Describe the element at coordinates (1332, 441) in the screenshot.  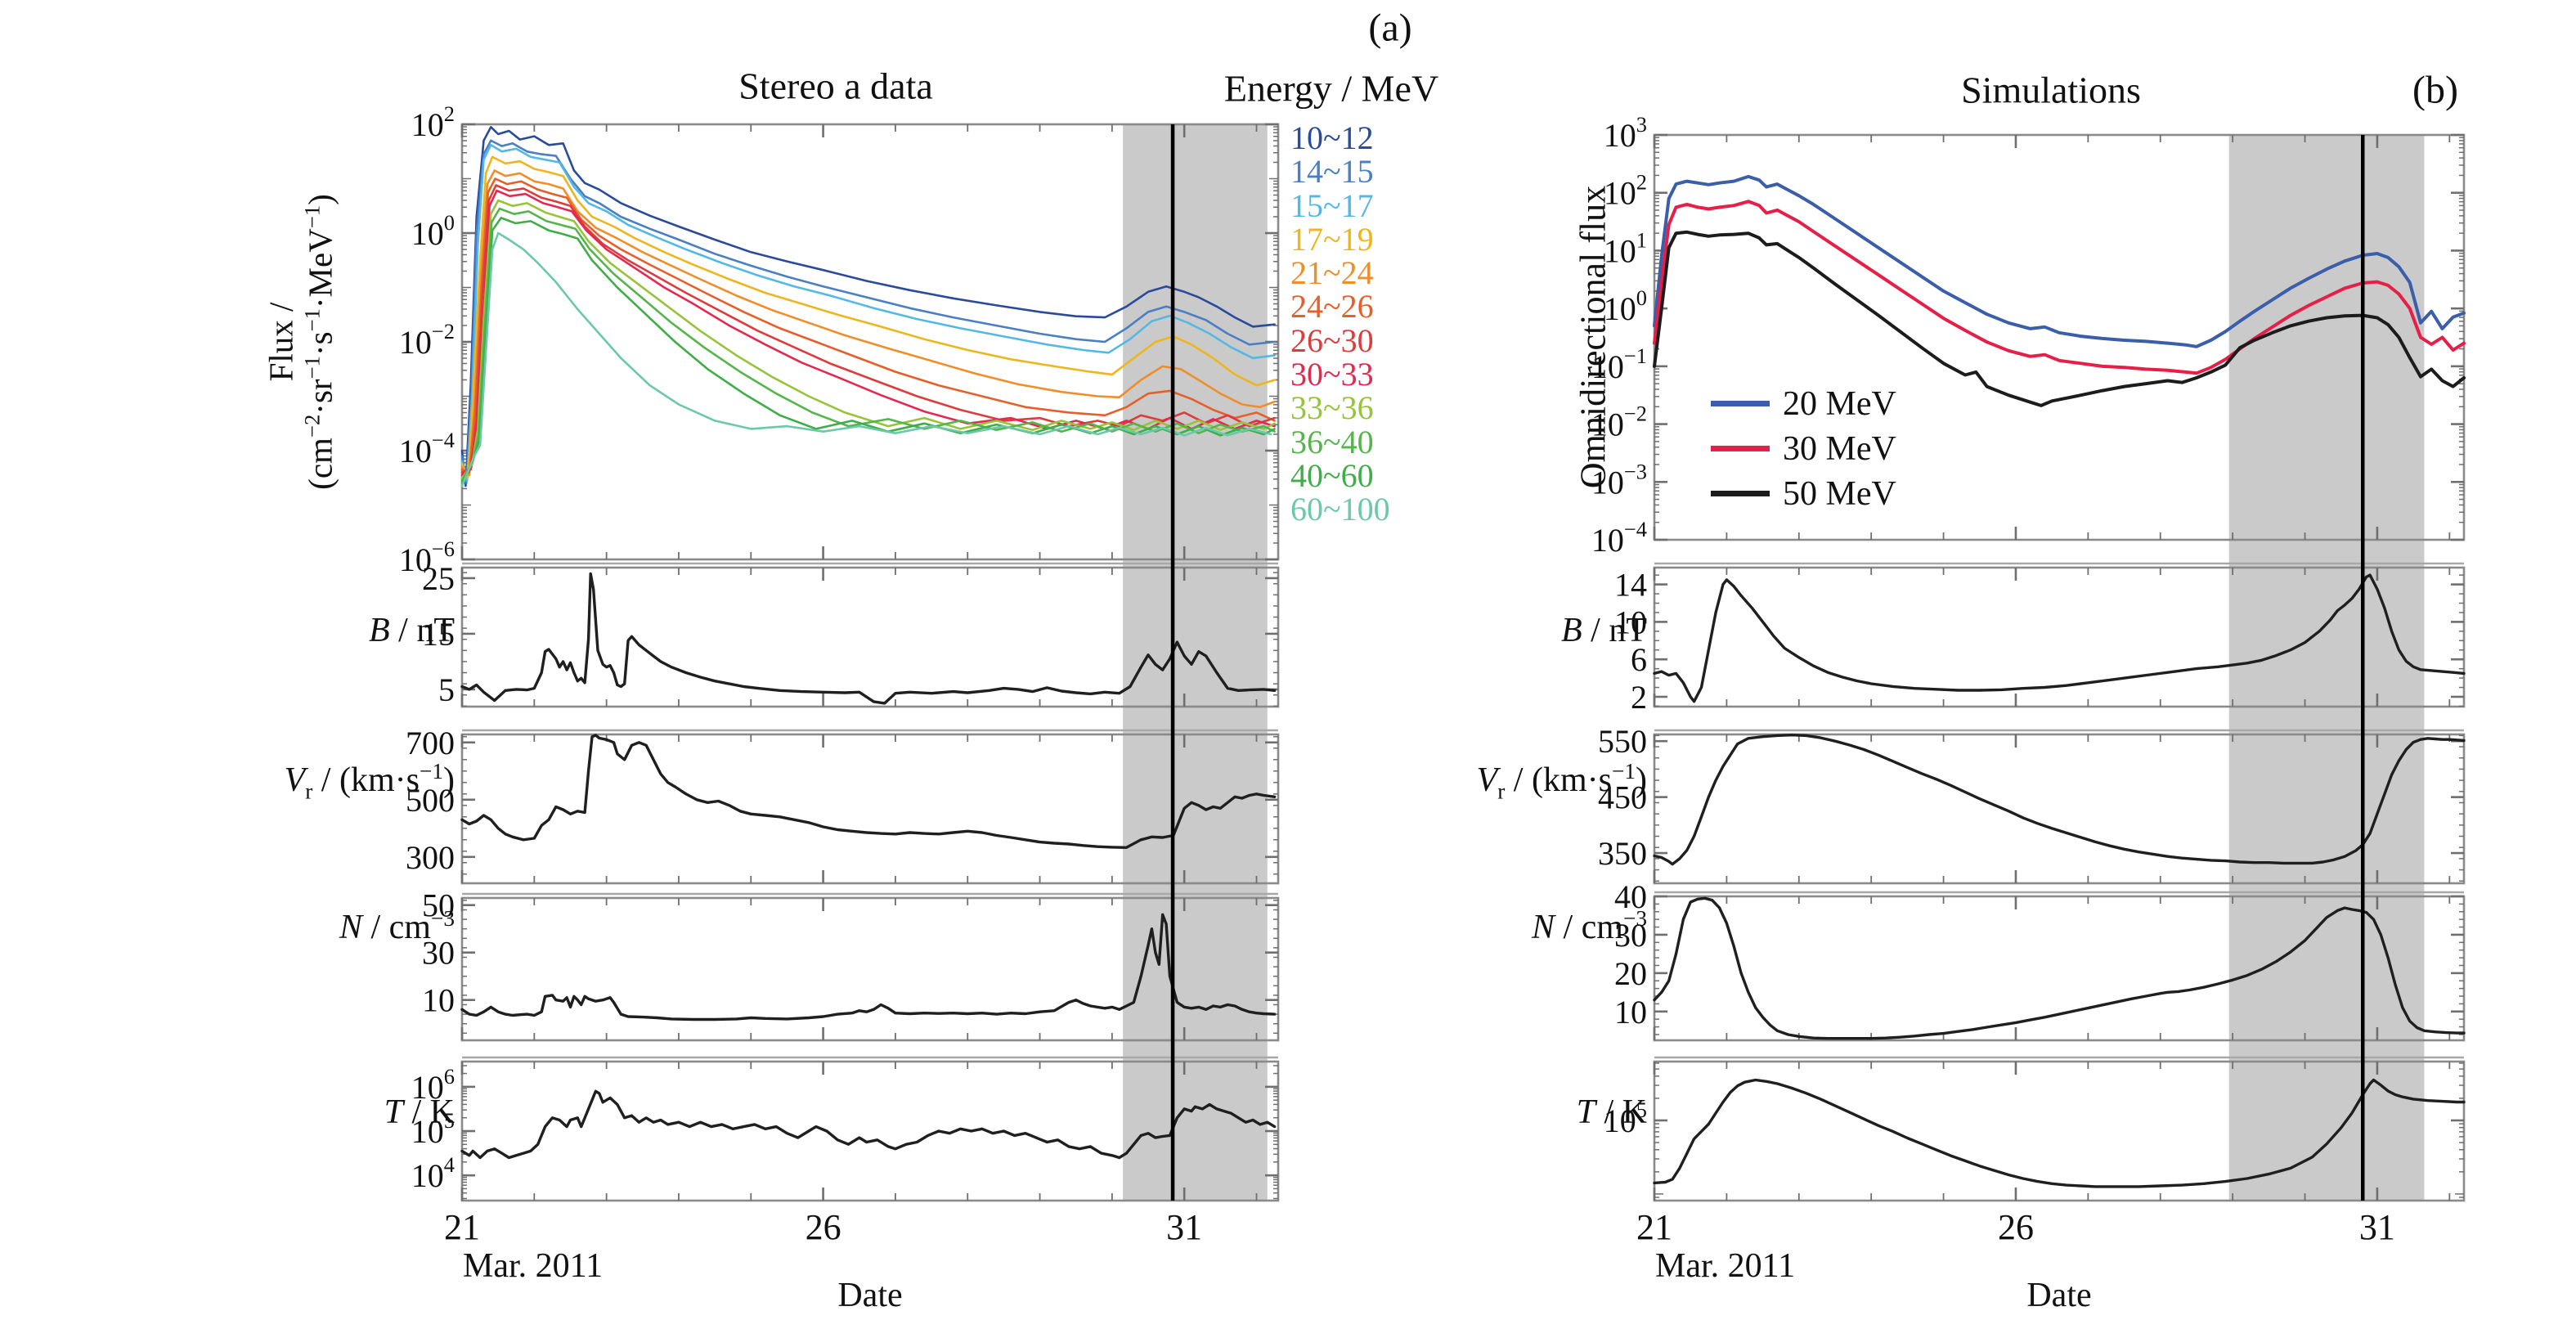
I see `energy-legend-entry: 36~40` at that location.